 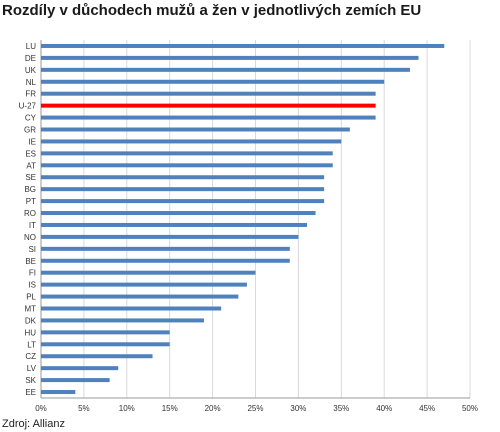 What do you see at coordinates (30, 309) in the screenshot?
I see `category-label: MT` at bounding box center [30, 309].